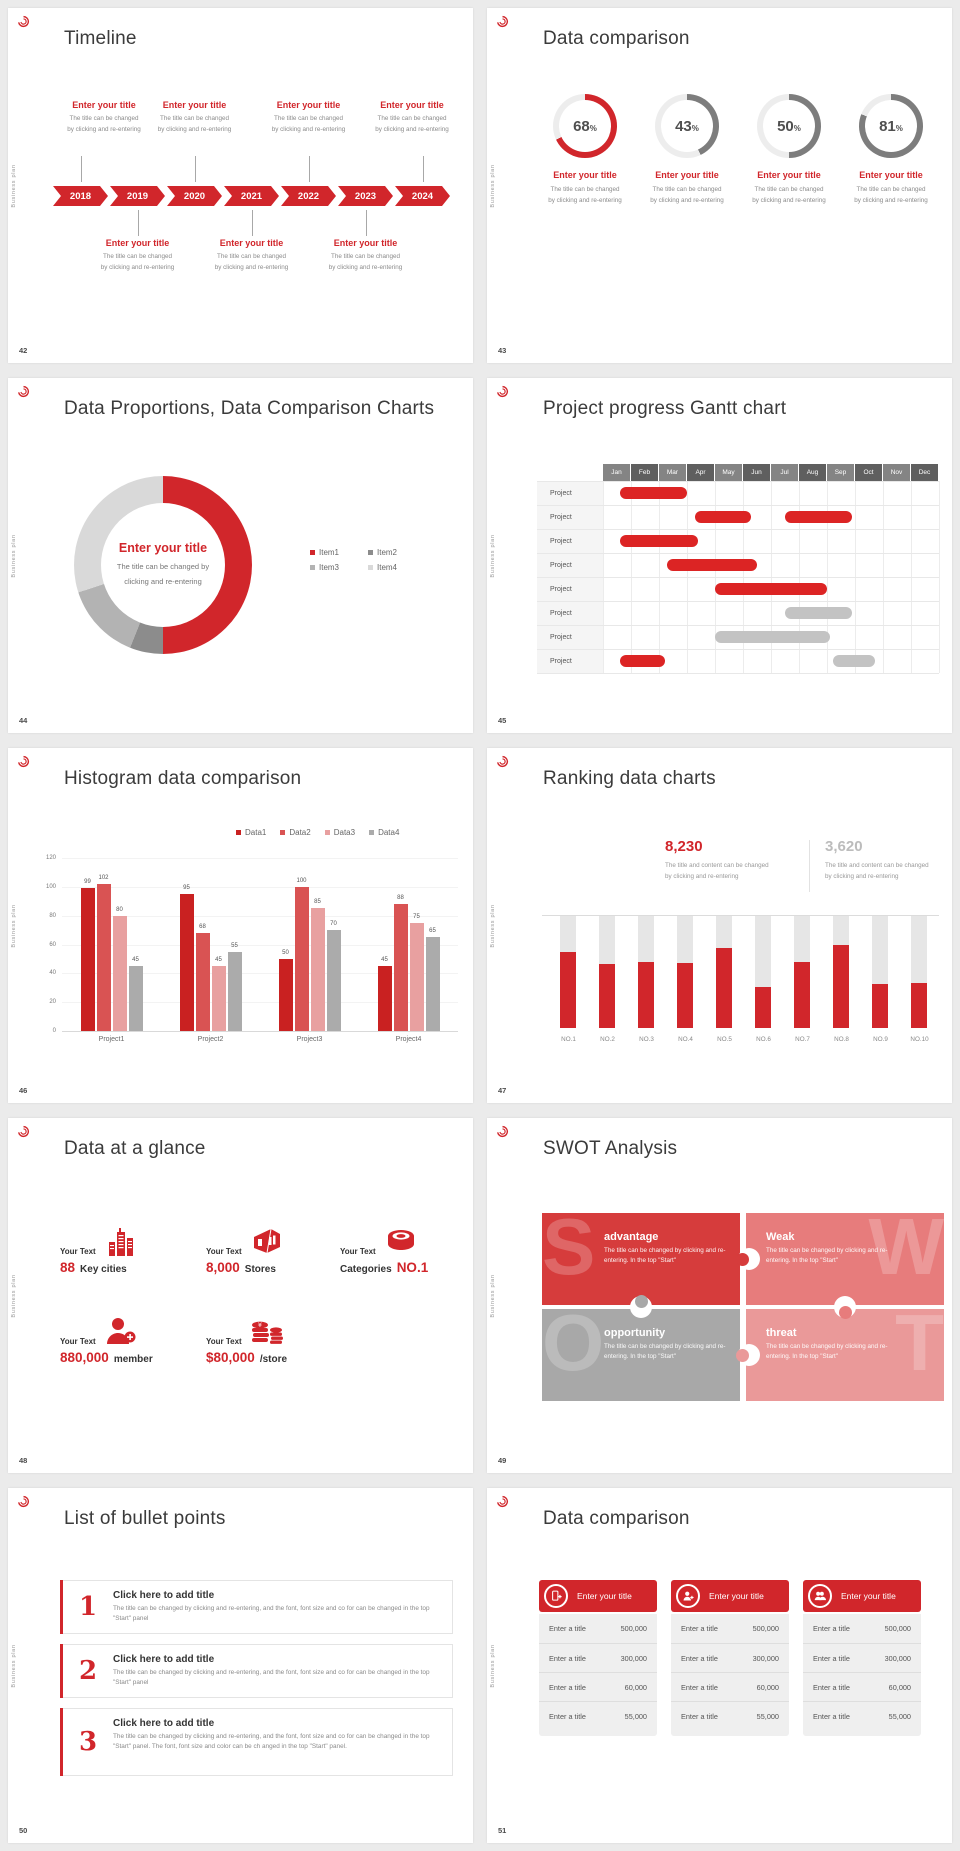 The height and width of the screenshot is (1851, 960). Describe the element at coordinates (301, 880) in the screenshot. I see `bar-value-label: 100` at that location.